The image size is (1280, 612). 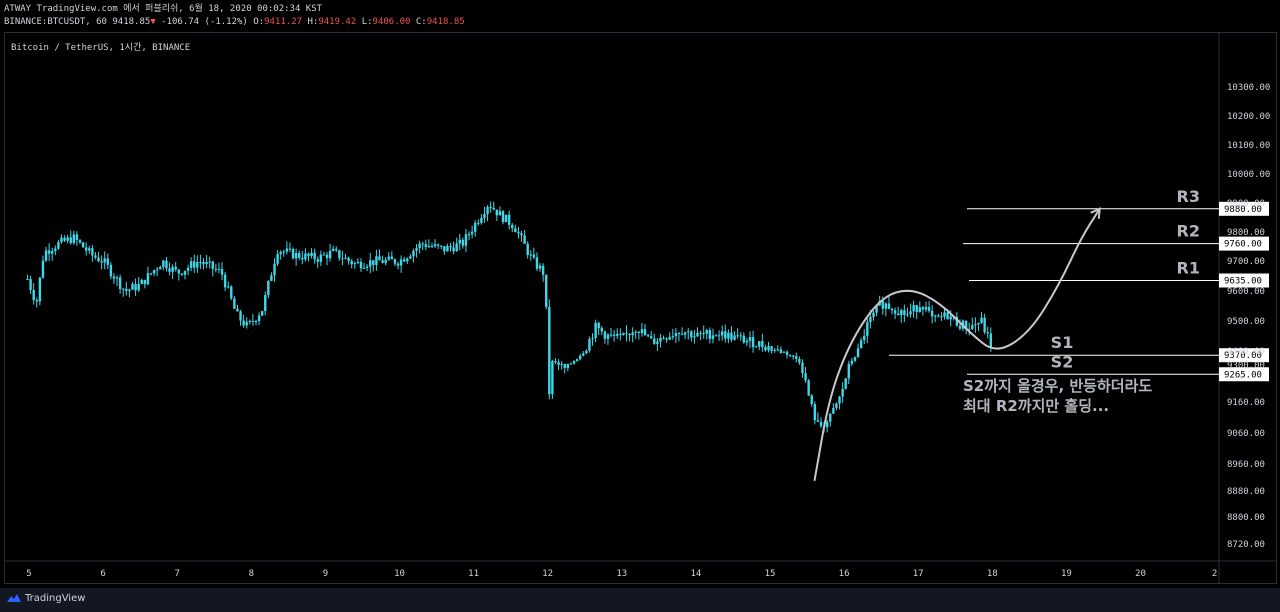 What do you see at coordinates (367, 22) in the screenshot?
I see `low-label: L:` at bounding box center [367, 22].